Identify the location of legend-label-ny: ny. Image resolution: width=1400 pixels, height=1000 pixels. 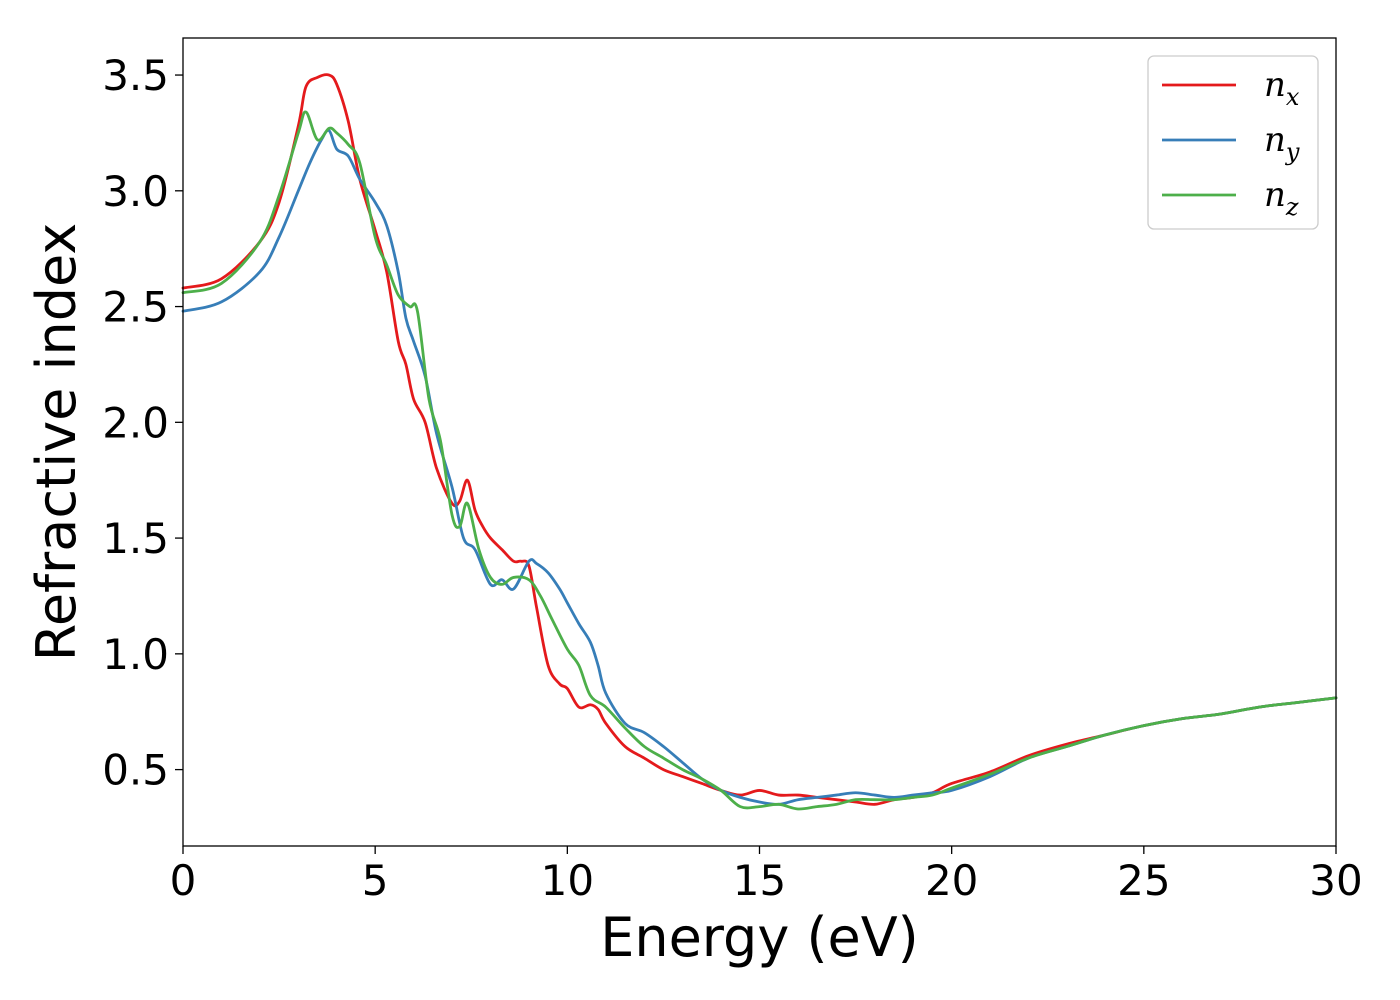
(1282, 143).